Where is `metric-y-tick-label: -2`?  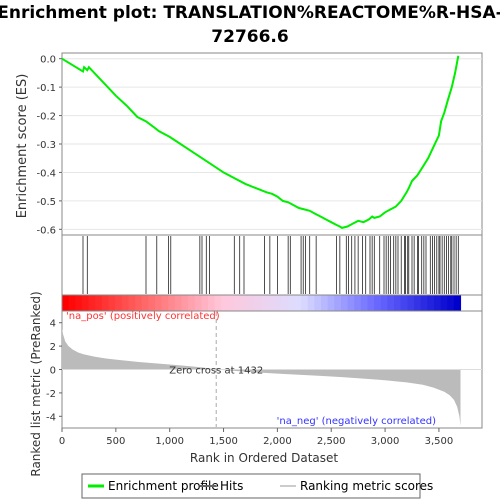 metric-y-tick-label: -2 is located at coordinates (51, 394).